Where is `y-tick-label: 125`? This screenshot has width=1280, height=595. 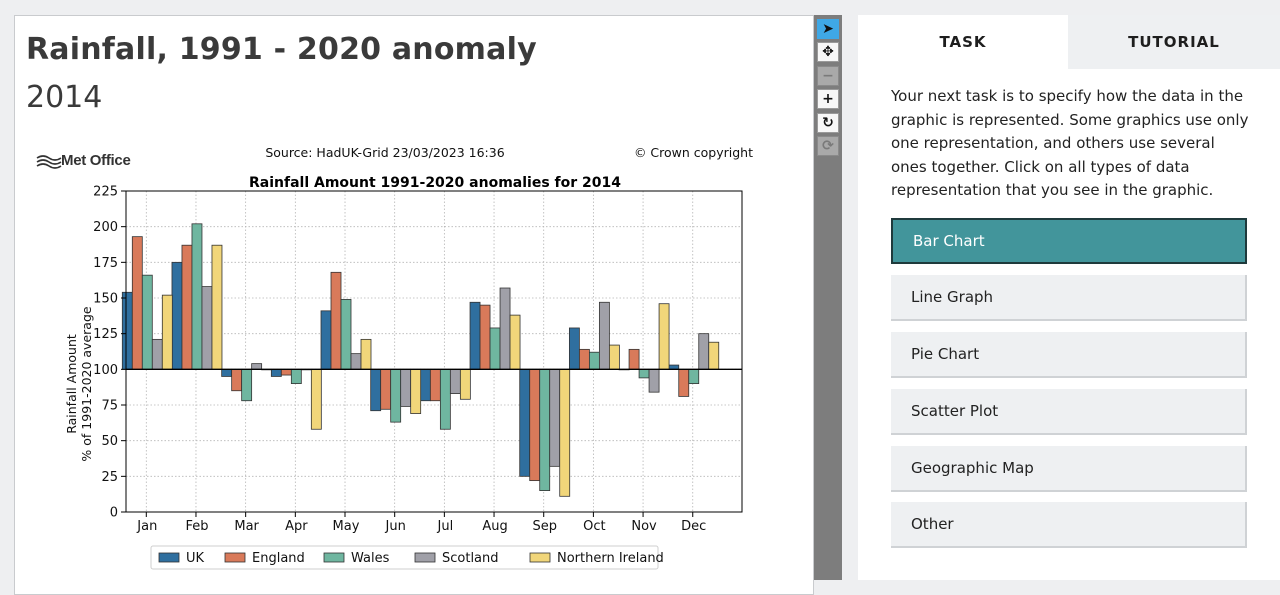 y-tick-label: 125 is located at coordinates (105, 334).